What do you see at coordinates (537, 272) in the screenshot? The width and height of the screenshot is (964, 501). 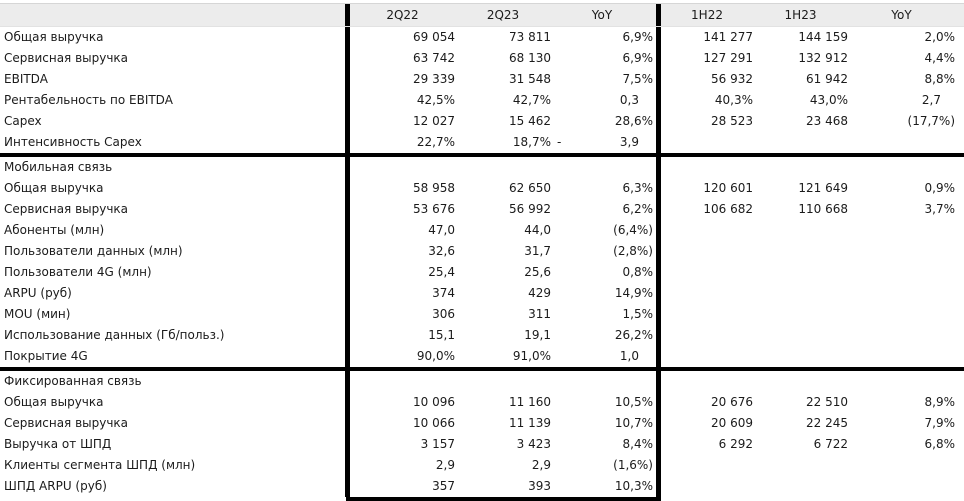 I see `cell-2q23: 25,6` at bounding box center [537, 272].